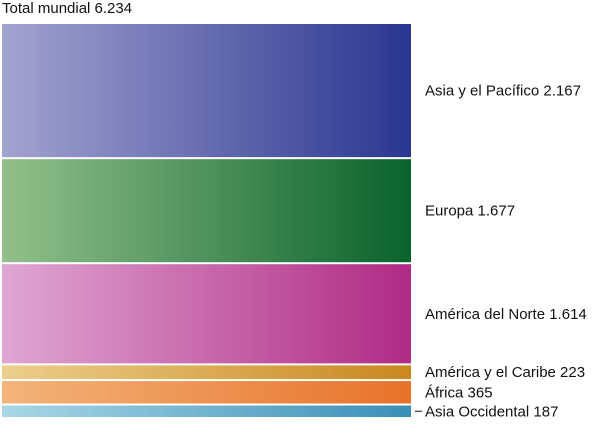 The width and height of the screenshot is (600, 439). What do you see at coordinates (67, 8) in the screenshot?
I see `chart-title: Total mundial 6.234` at bounding box center [67, 8].